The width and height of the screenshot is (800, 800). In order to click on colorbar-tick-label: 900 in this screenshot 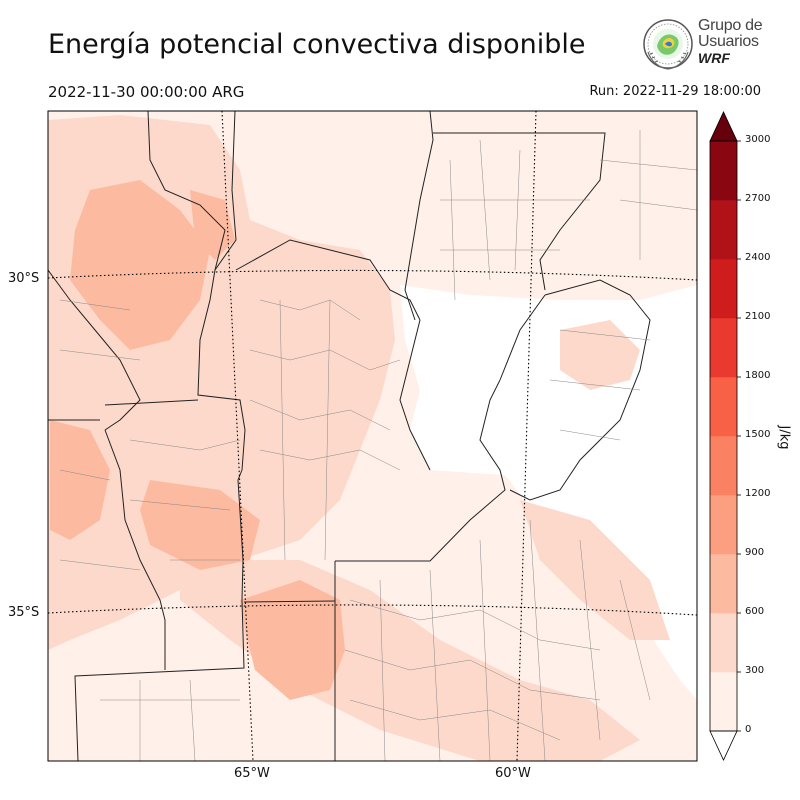, I will do `click(755, 552)`.